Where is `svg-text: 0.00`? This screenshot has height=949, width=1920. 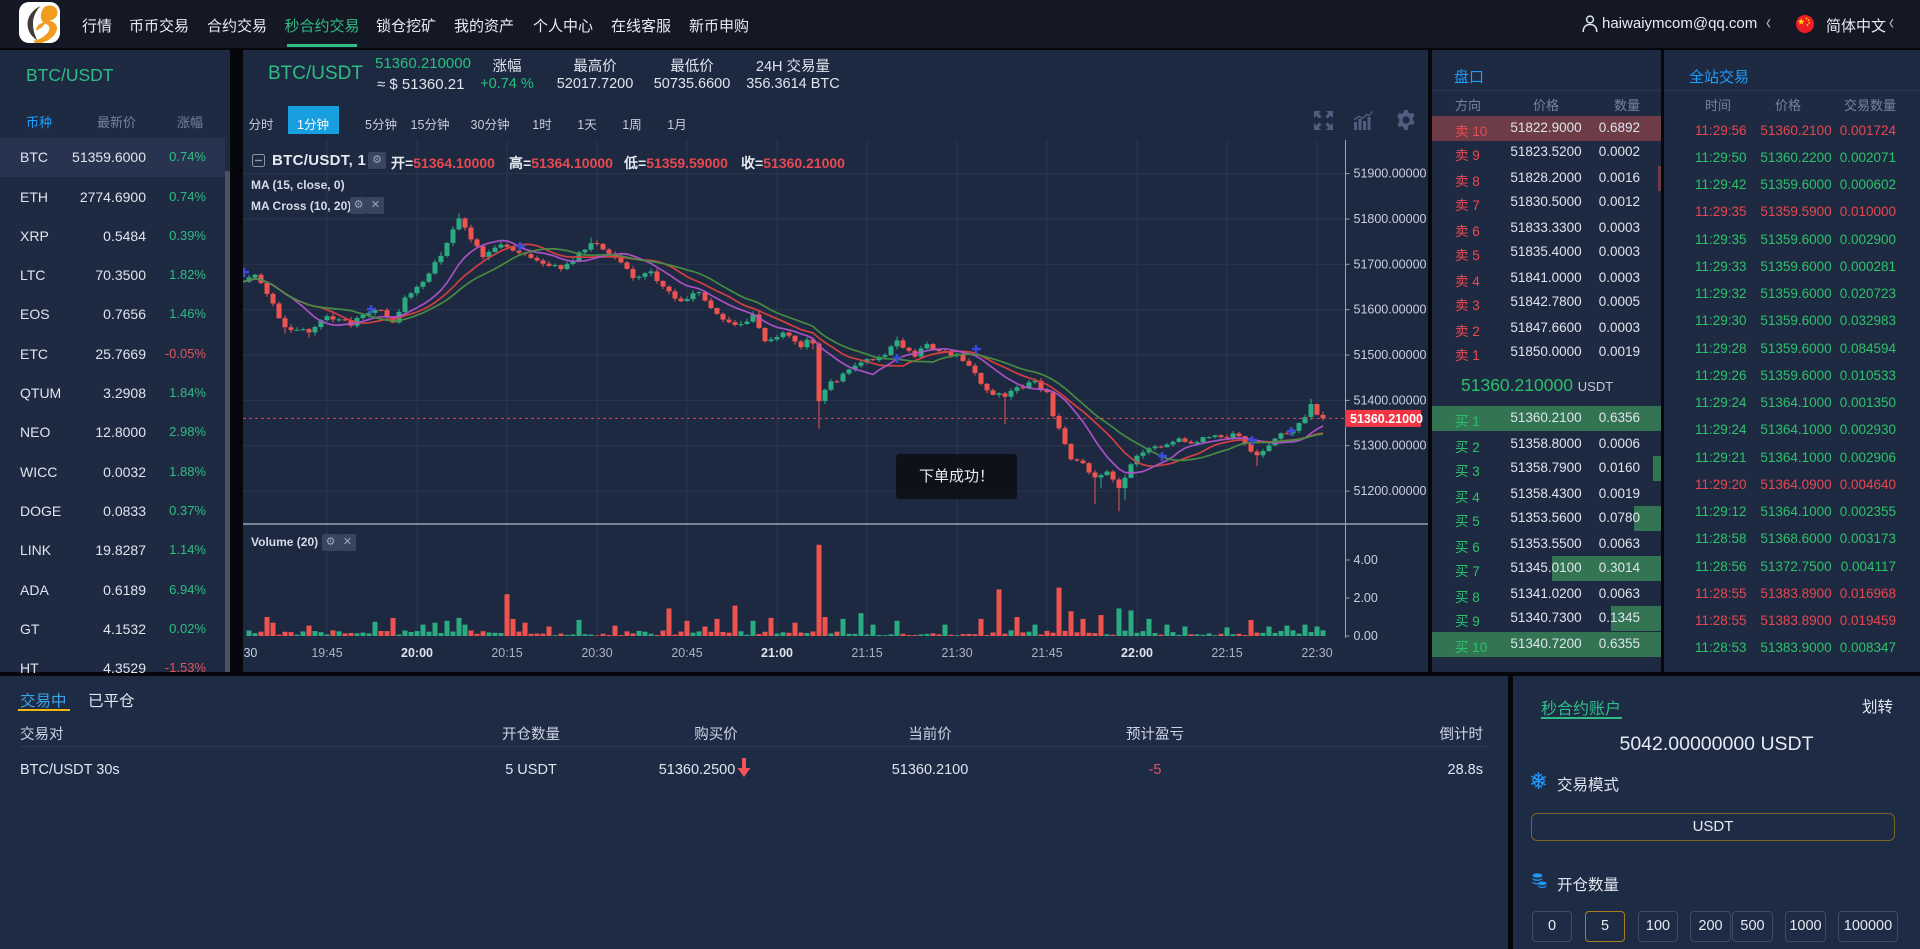 svg-text: 0.00 is located at coordinates (1366, 636).